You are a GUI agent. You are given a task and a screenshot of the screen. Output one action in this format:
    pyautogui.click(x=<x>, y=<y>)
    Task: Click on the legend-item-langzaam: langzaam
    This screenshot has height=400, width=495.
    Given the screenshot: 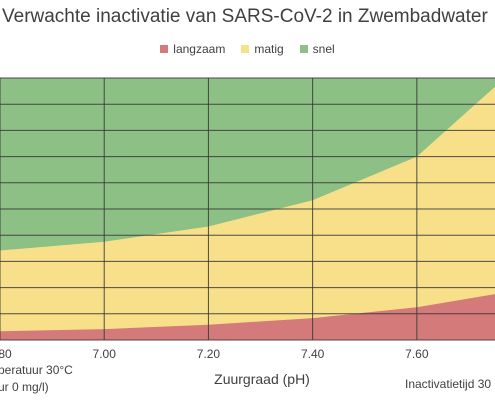 What is the action you would take?
    pyautogui.click(x=192, y=49)
    